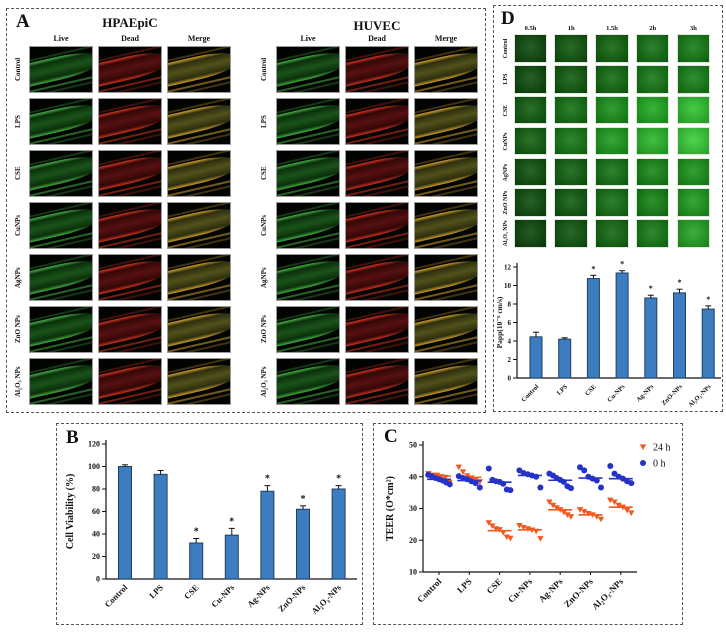 The height and width of the screenshot is (634, 726). What do you see at coordinates (510, 305) in the screenshot?
I see `y-tick-label: 8` at bounding box center [510, 305].